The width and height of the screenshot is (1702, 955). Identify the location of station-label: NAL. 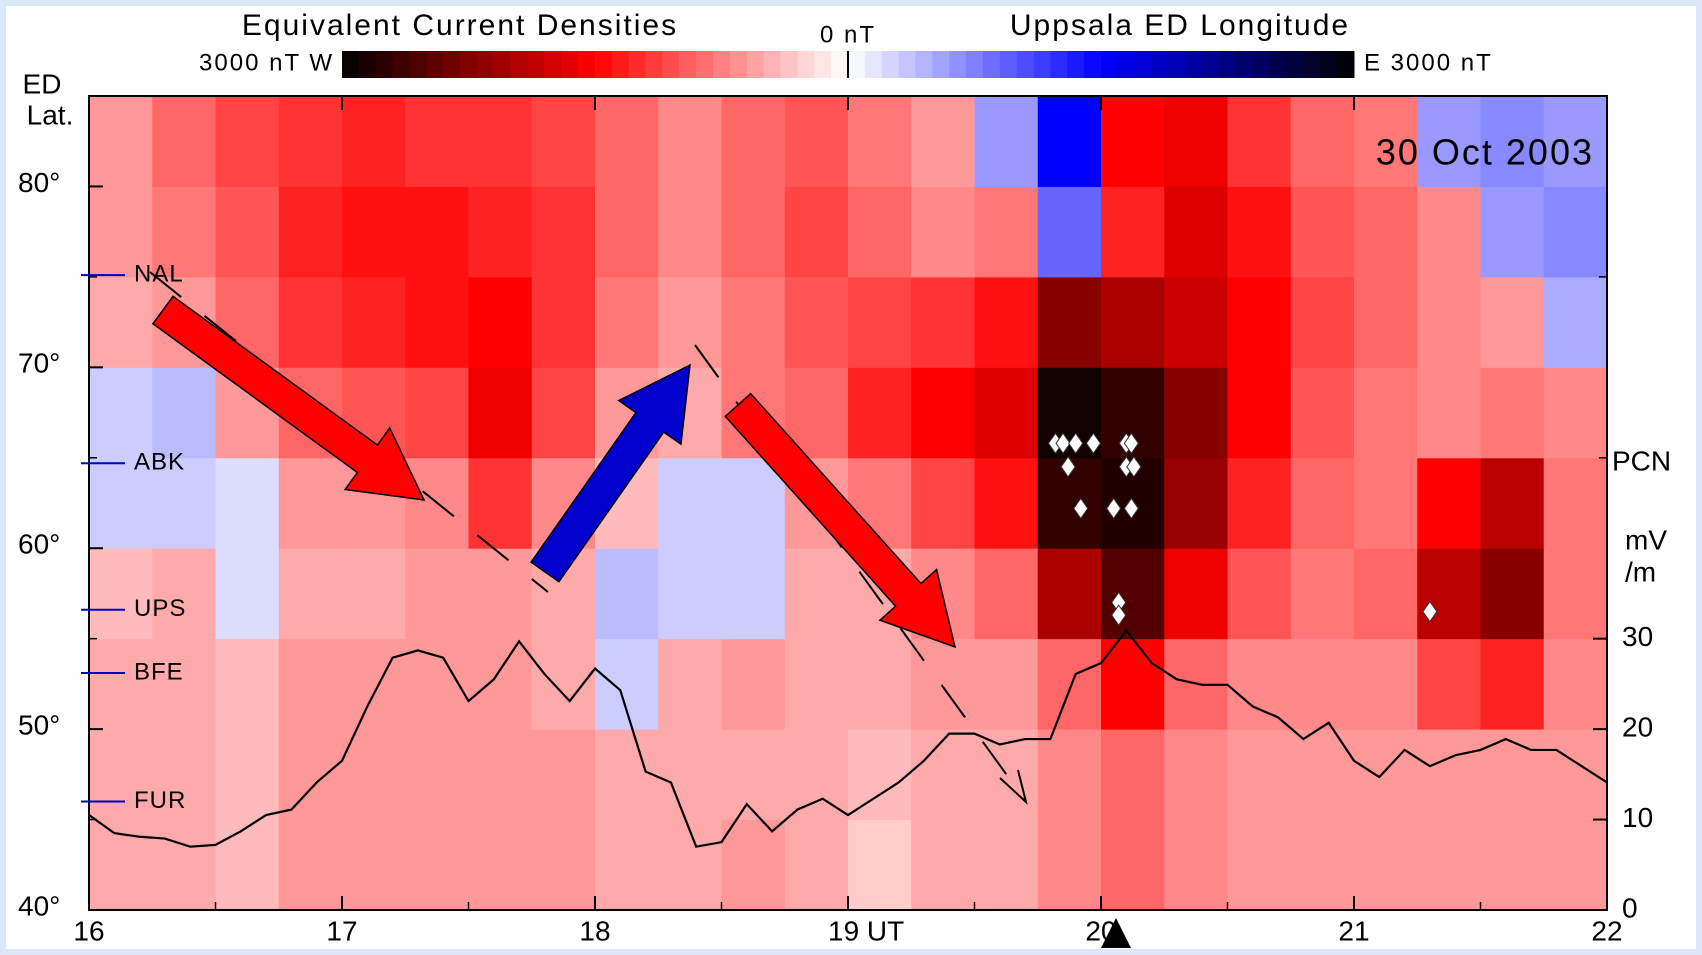
(159, 273).